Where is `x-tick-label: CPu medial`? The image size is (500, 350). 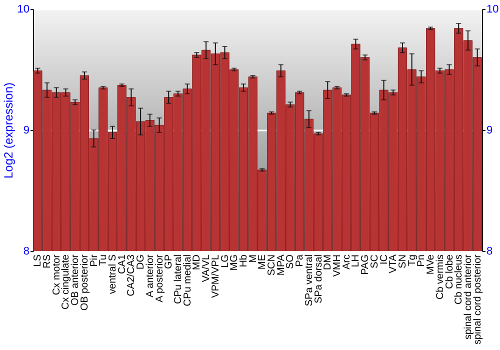 x-tick-label: CPu medial is located at coordinates (188, 280).